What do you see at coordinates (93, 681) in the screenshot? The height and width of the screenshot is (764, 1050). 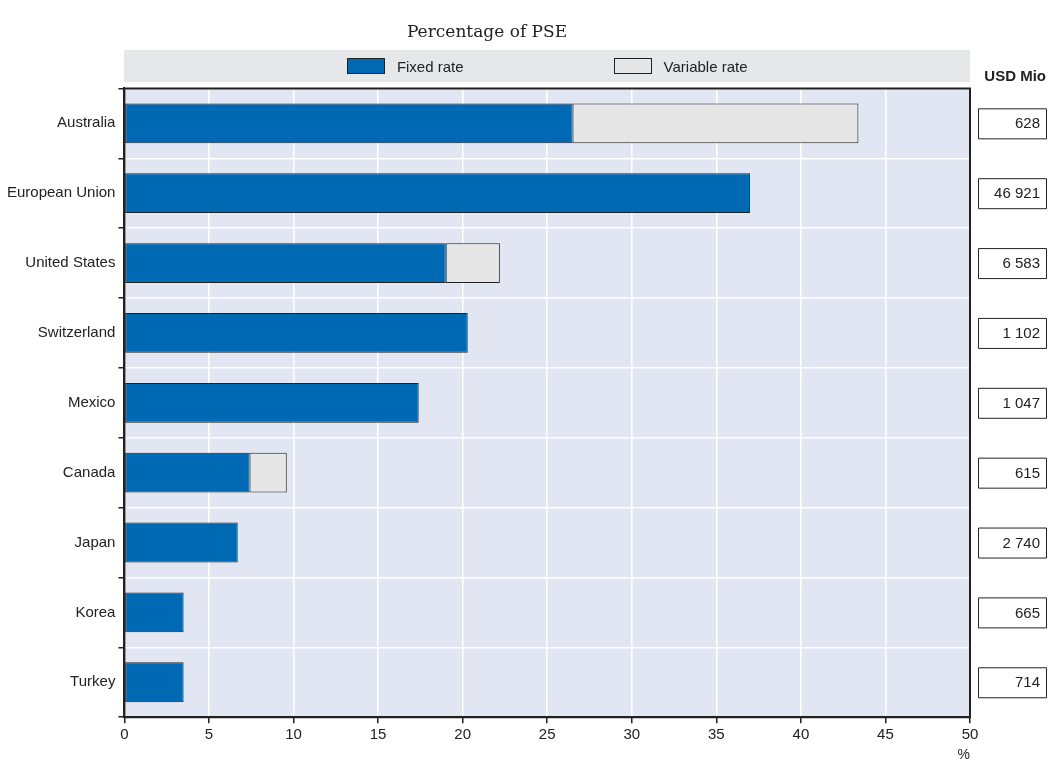 I see `y-tick-label: Turkey` at bounding box center [93, 681].